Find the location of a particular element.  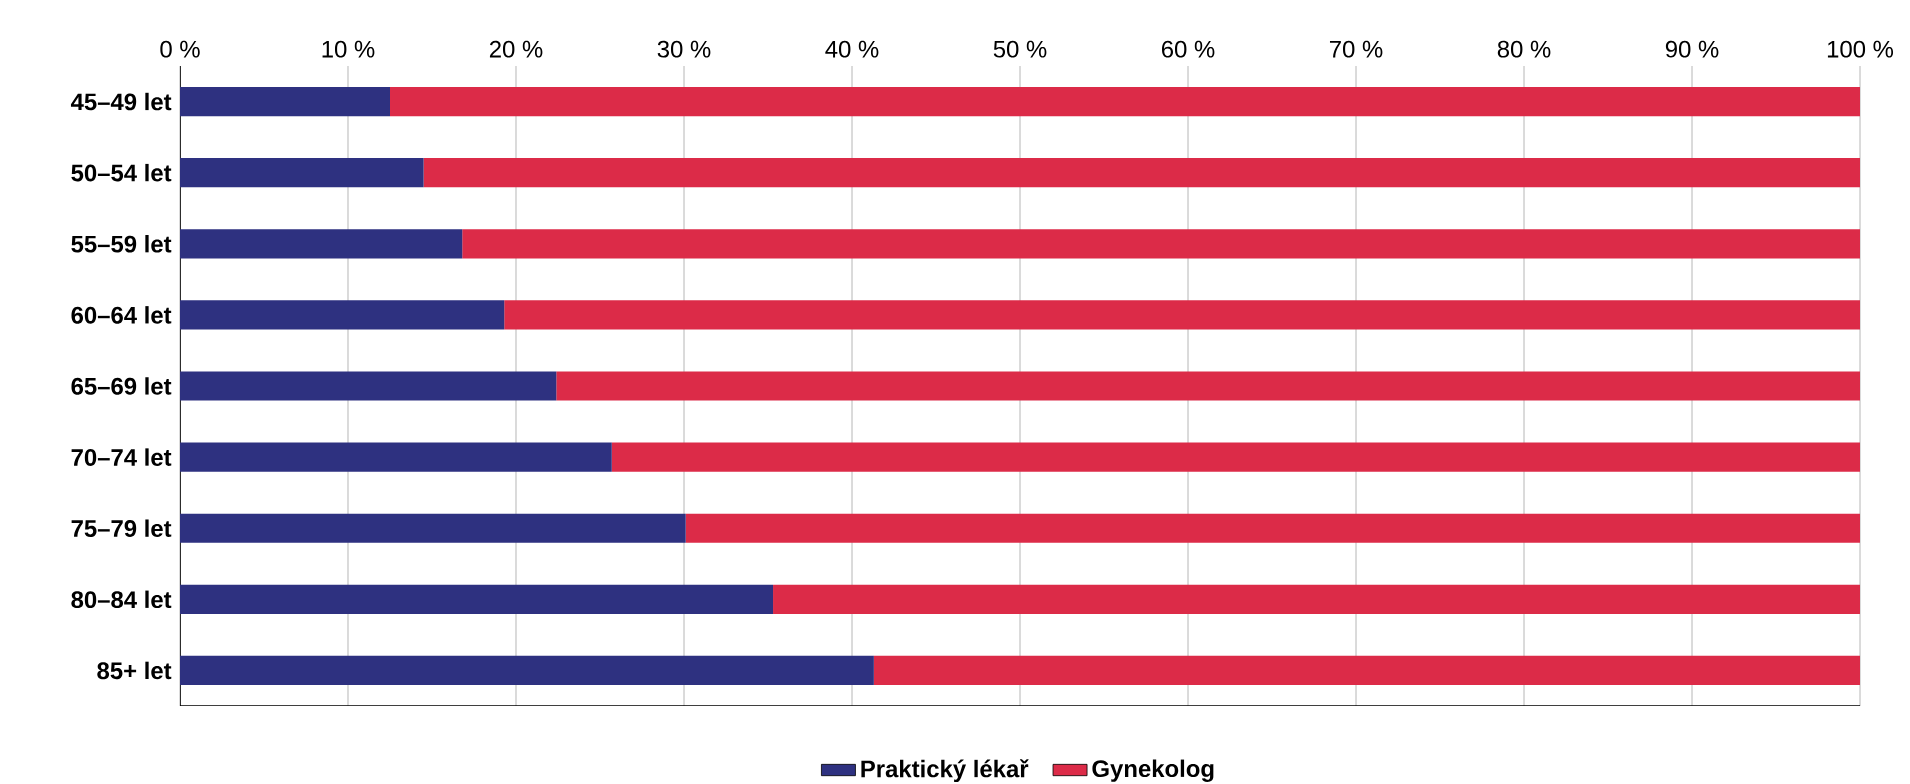

legend-label: Gynekolog is located at coordinates (1153, 770).